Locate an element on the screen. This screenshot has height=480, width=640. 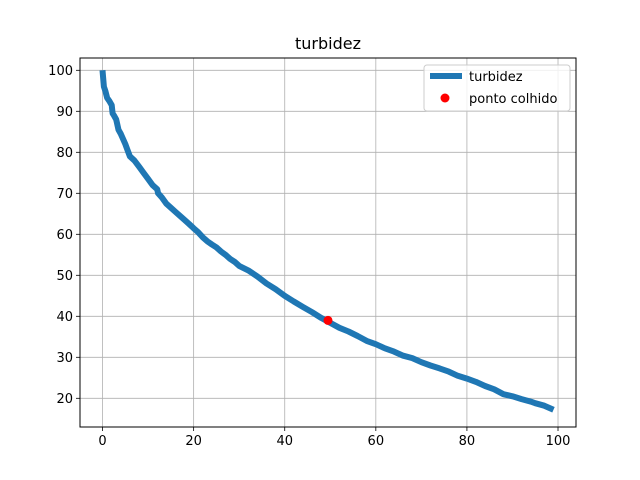
point-ponto-colhido is located at coordinates (328, 320).